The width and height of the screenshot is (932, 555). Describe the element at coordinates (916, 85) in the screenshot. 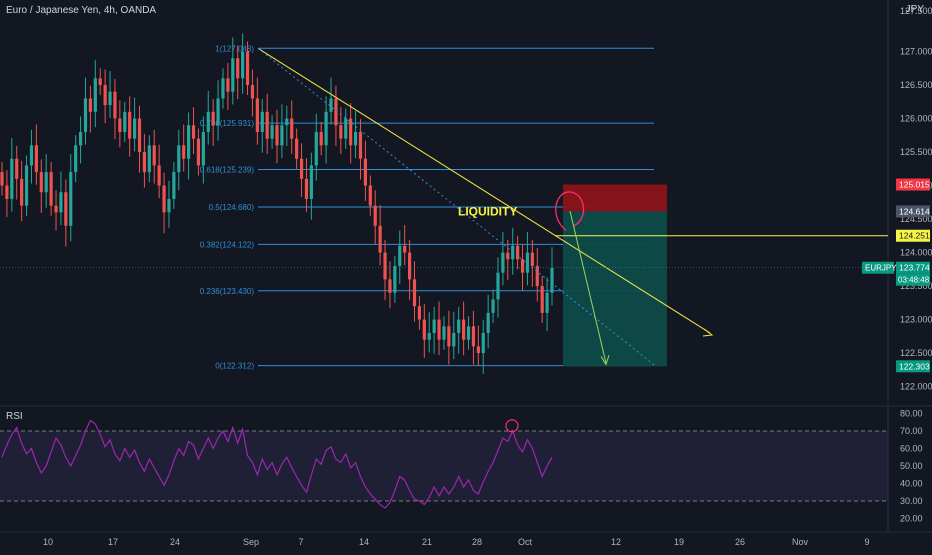

I see `y-tick-label: 126.500` at that location.